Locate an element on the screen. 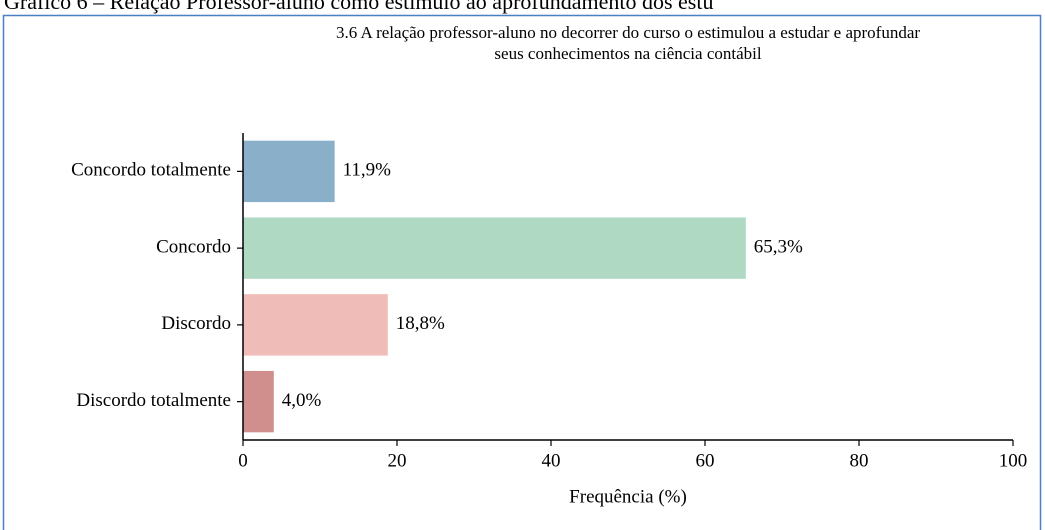 This screenshot has height=530, width=1045. chart-title: seus conhecimentos na ciência contábil is located at coordinates (627, 53).